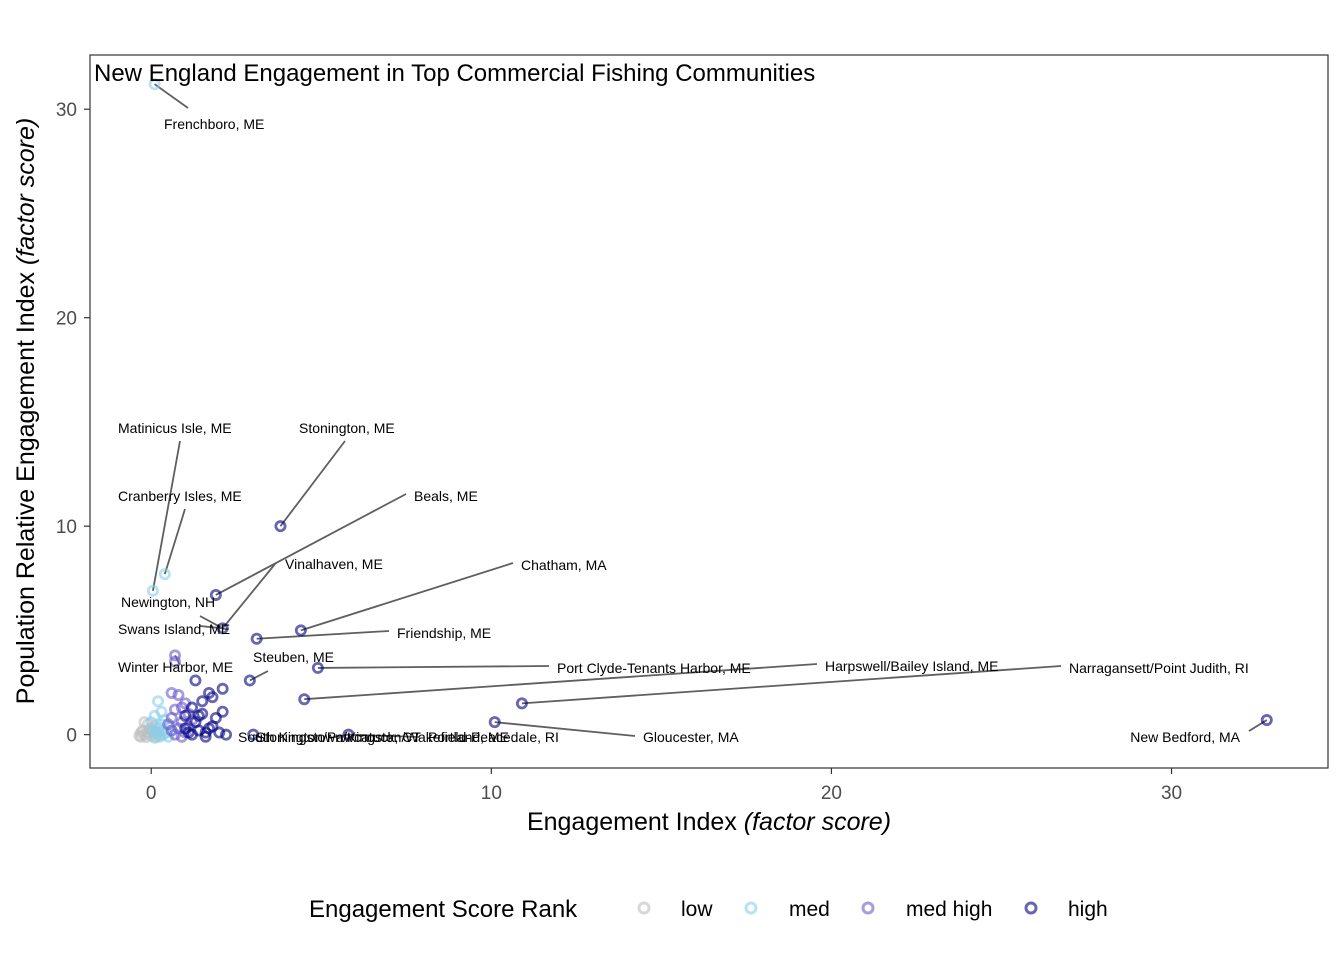 This screenshot has height=960, width=1344. Describe the element at coordinates (868, 908) in the screenshot. I see `legend-key-med-high` at that location.